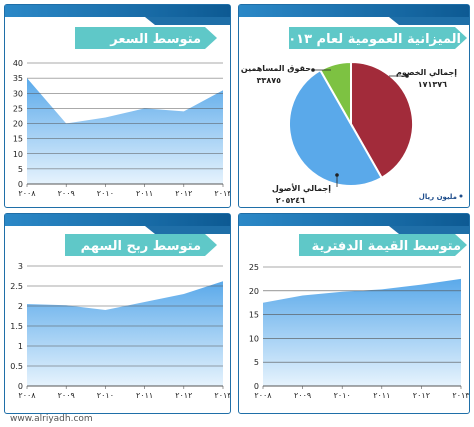  I want to click on book-ytick-label: 20, so click(254, 291).